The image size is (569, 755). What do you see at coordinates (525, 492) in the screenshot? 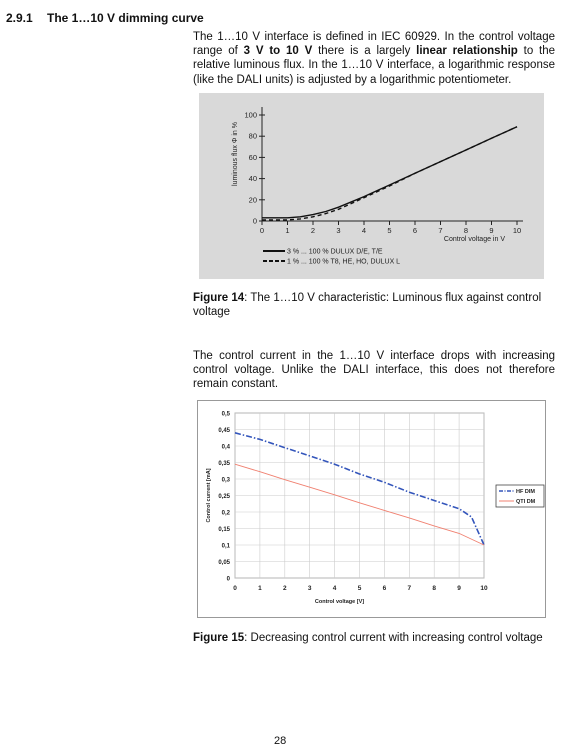
I see `legend-label-1: HF DIM` at bounding box center [525, 492].